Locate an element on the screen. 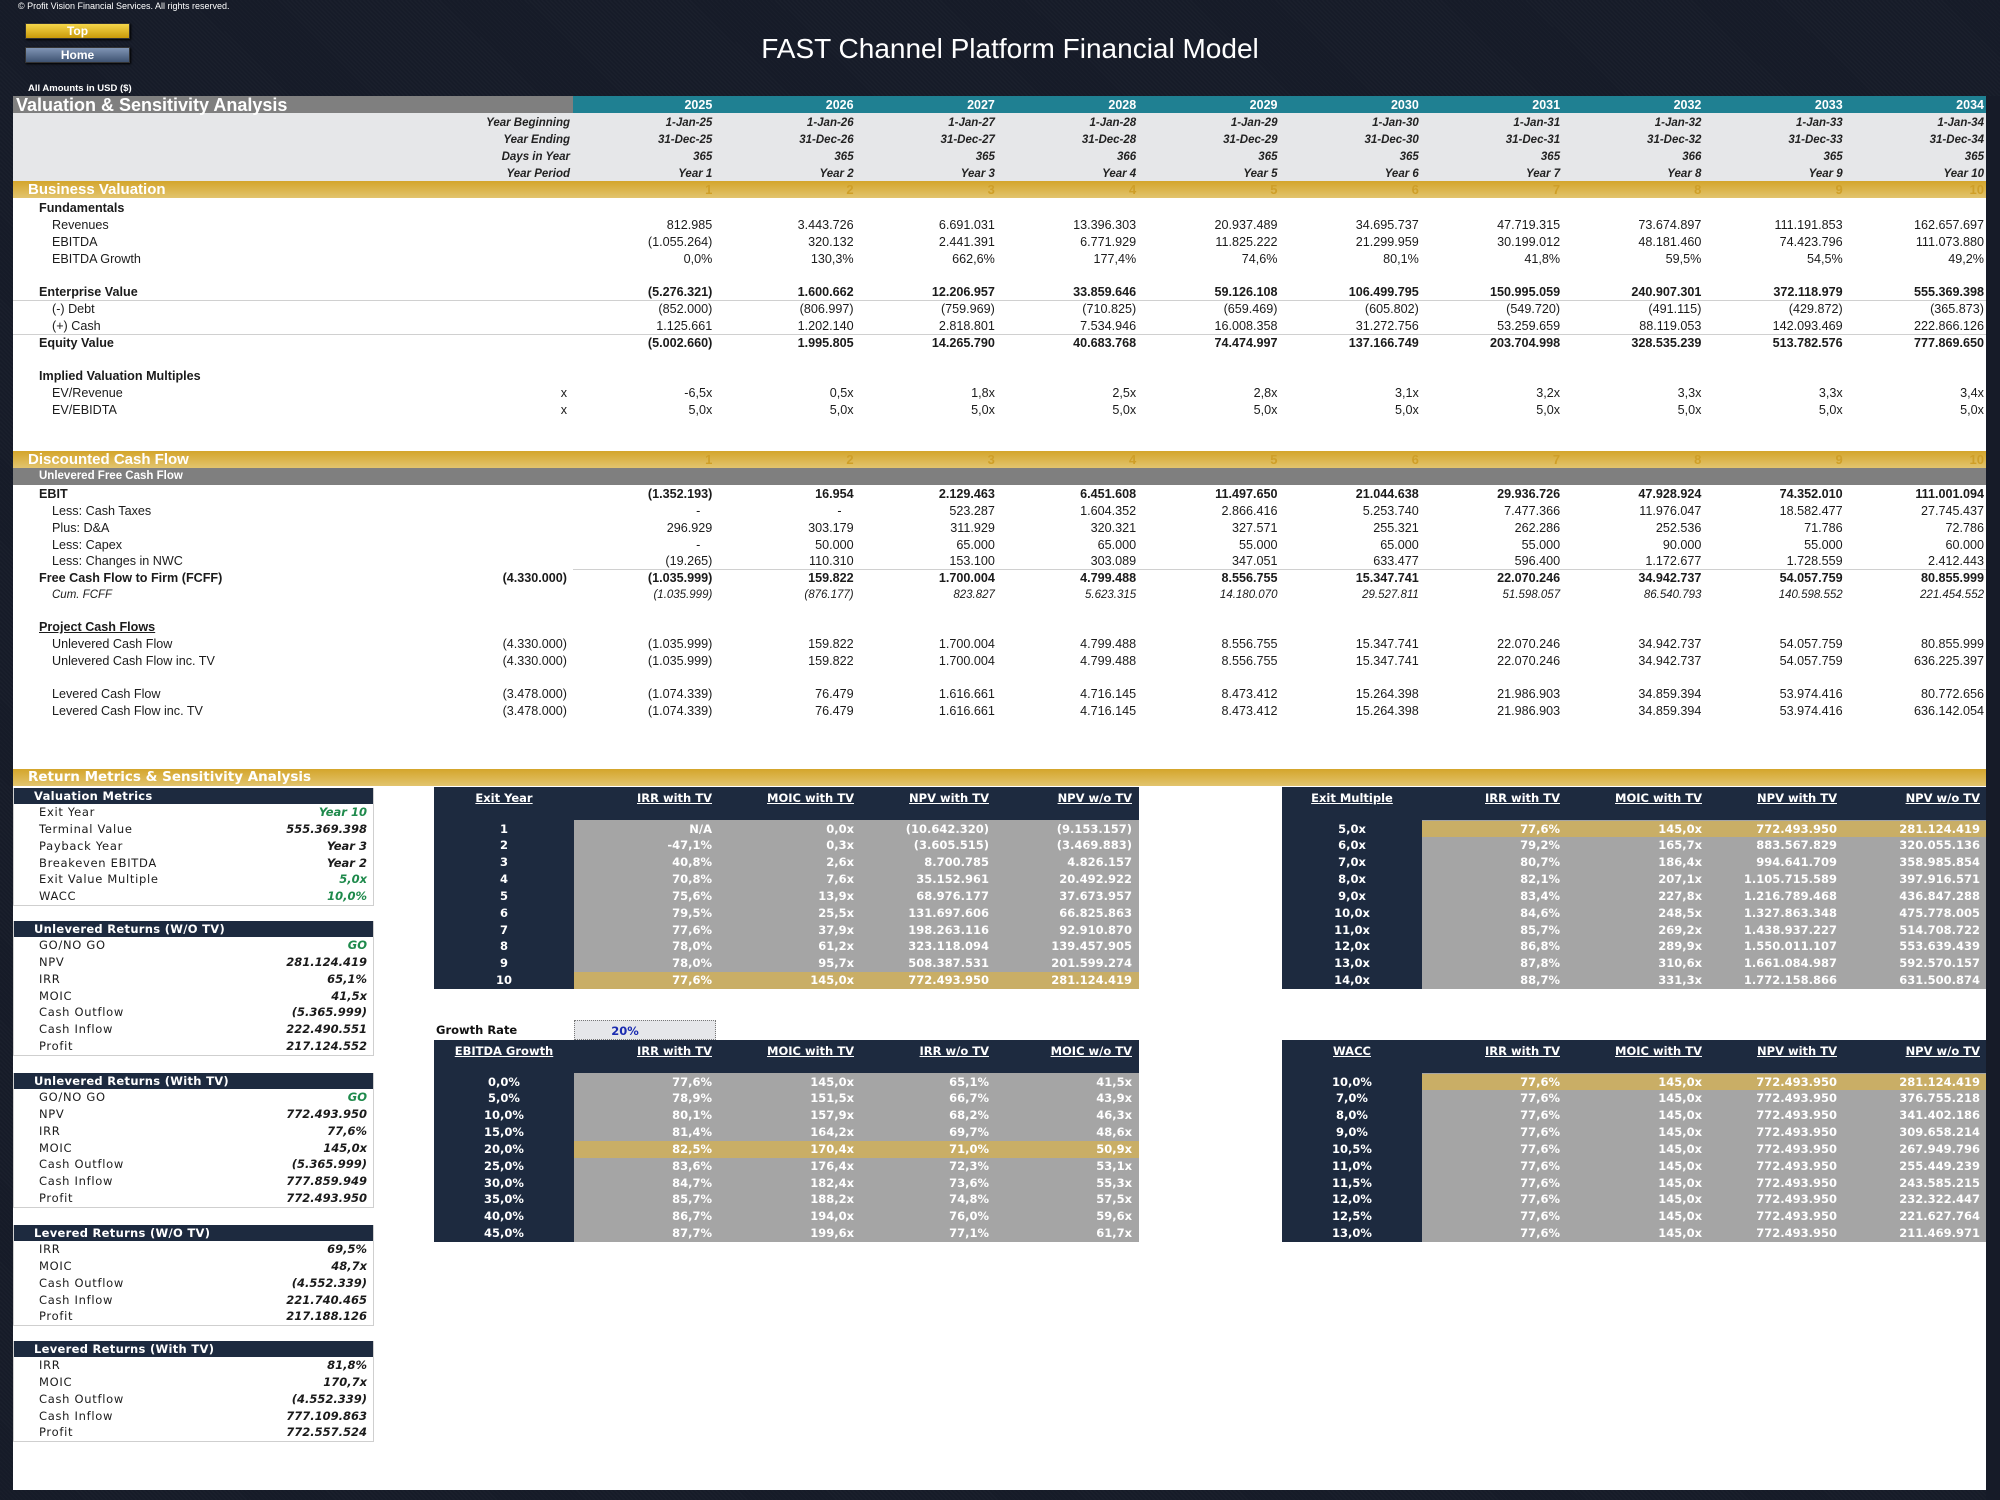 The height and width of the screenshot is (1500, 2000). table-cell: 86,7% is located at coordinates (692, 1216).